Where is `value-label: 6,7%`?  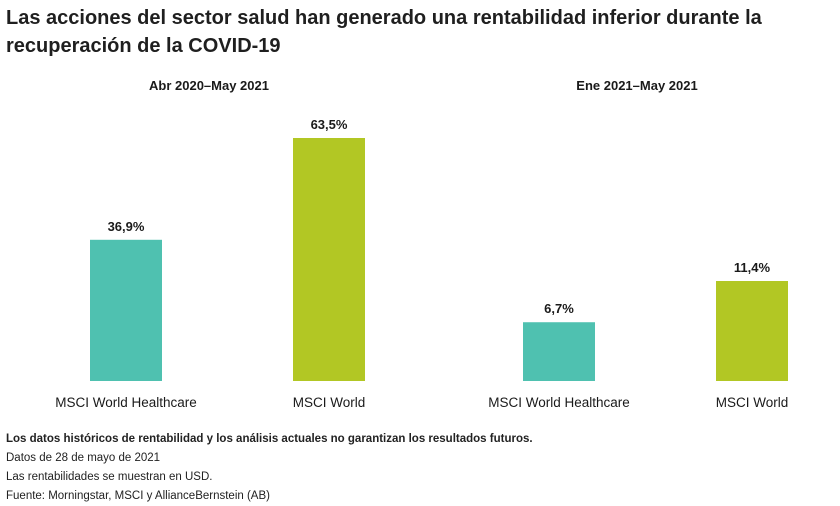
value-label: 6,7% is located at coordinates (559, 308).